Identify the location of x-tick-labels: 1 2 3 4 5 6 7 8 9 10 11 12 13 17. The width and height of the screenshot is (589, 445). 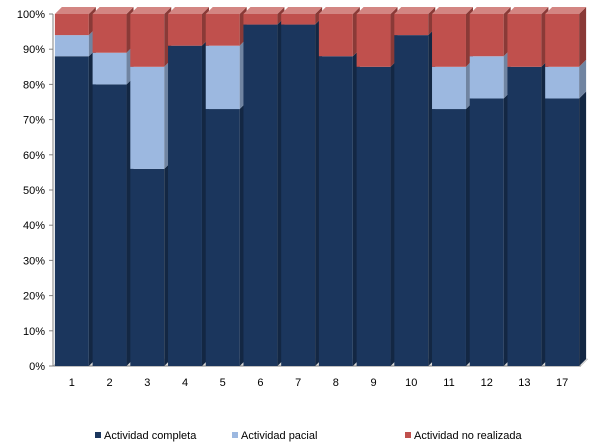
(318, 383).